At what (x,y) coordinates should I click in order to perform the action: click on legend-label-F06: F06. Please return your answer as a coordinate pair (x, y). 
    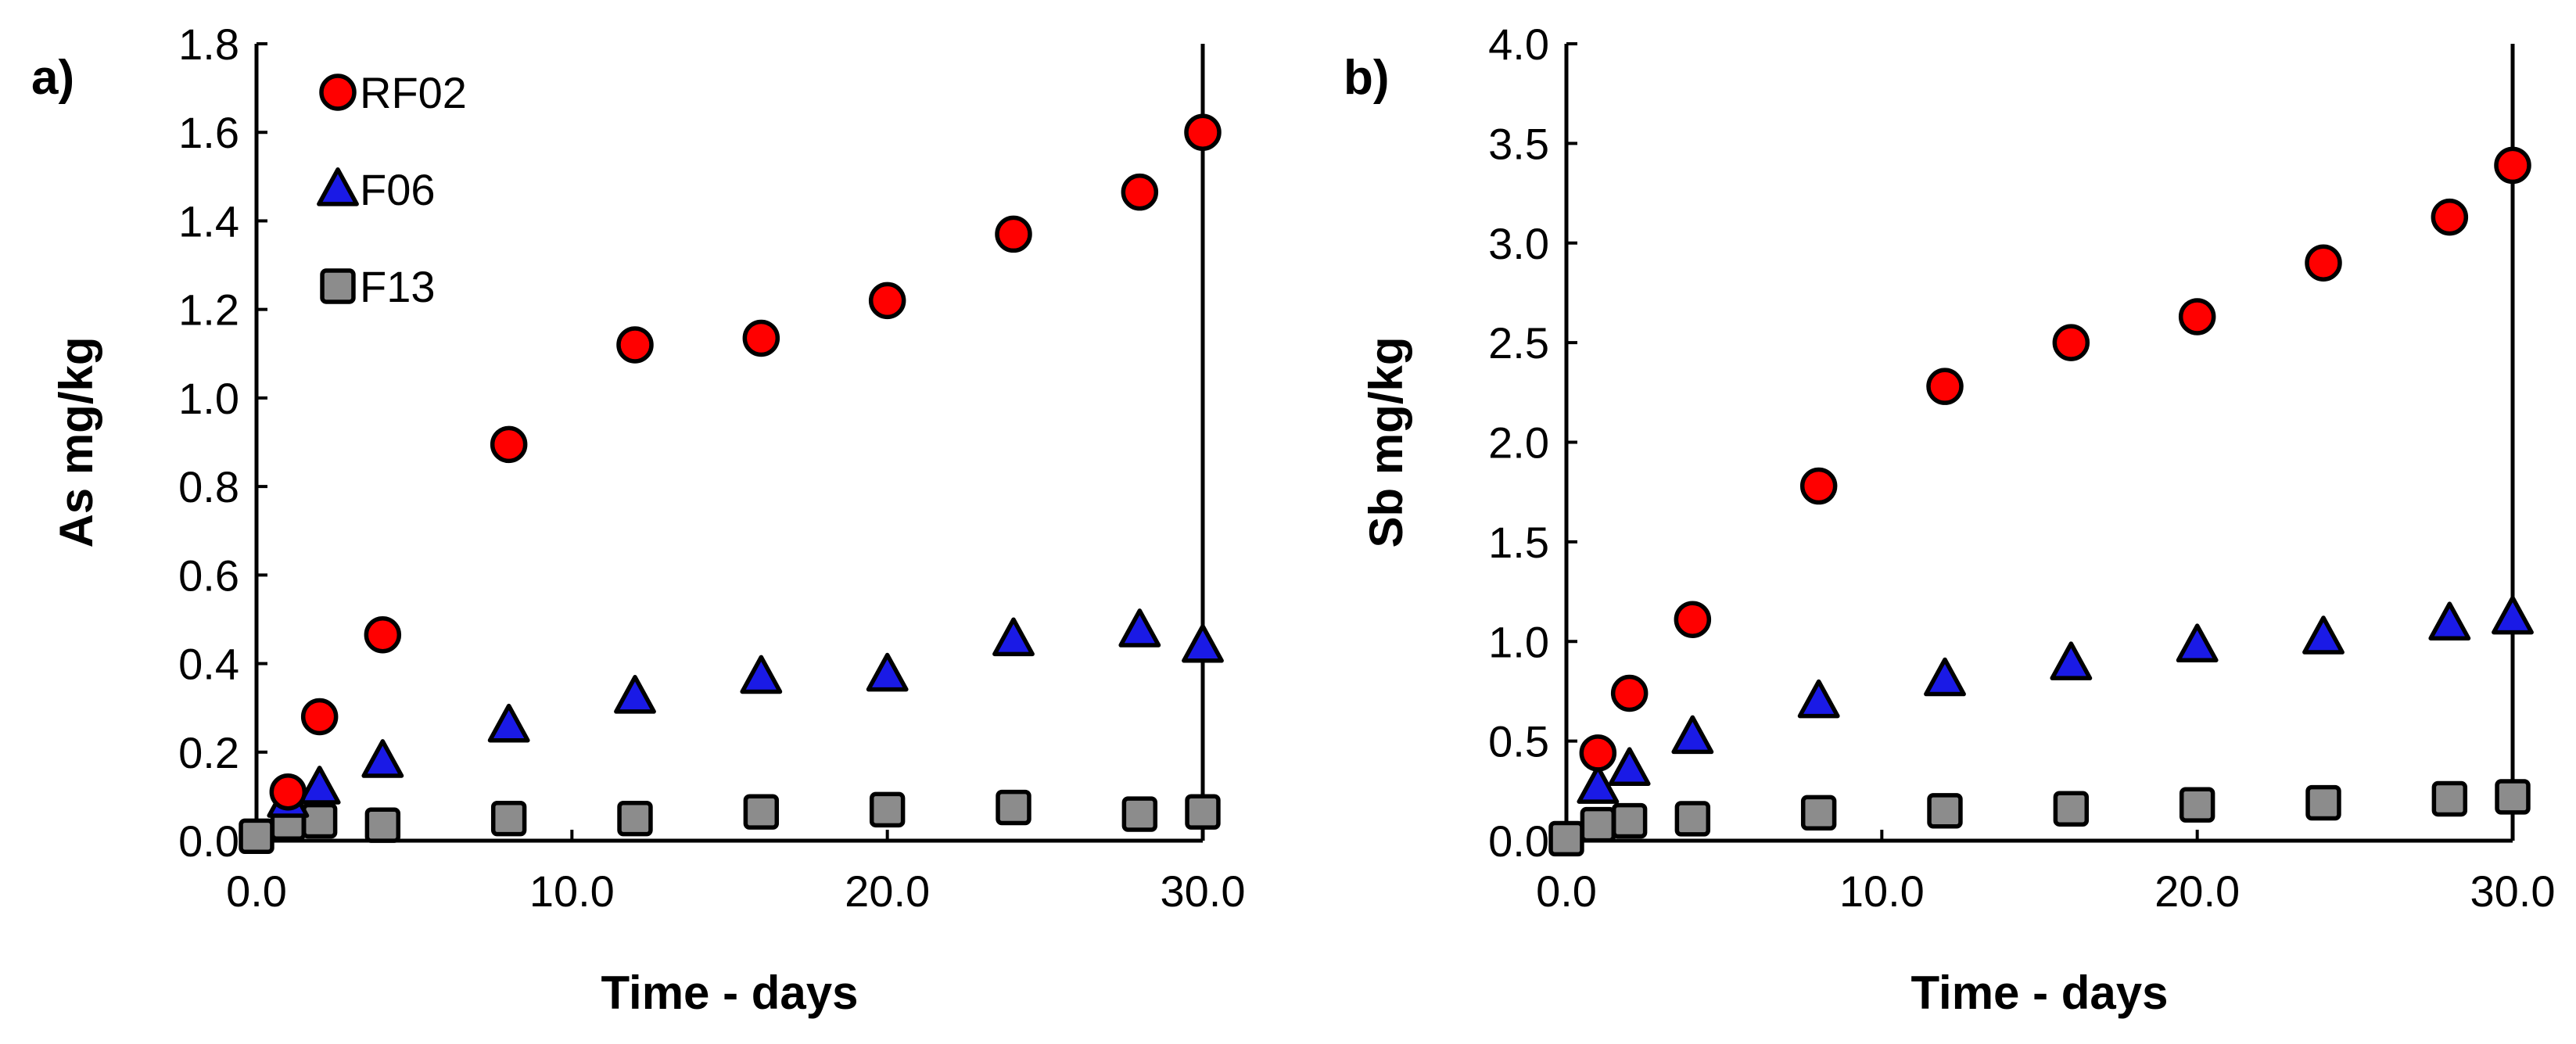
    Looking at the image, I should click on (398, 189).